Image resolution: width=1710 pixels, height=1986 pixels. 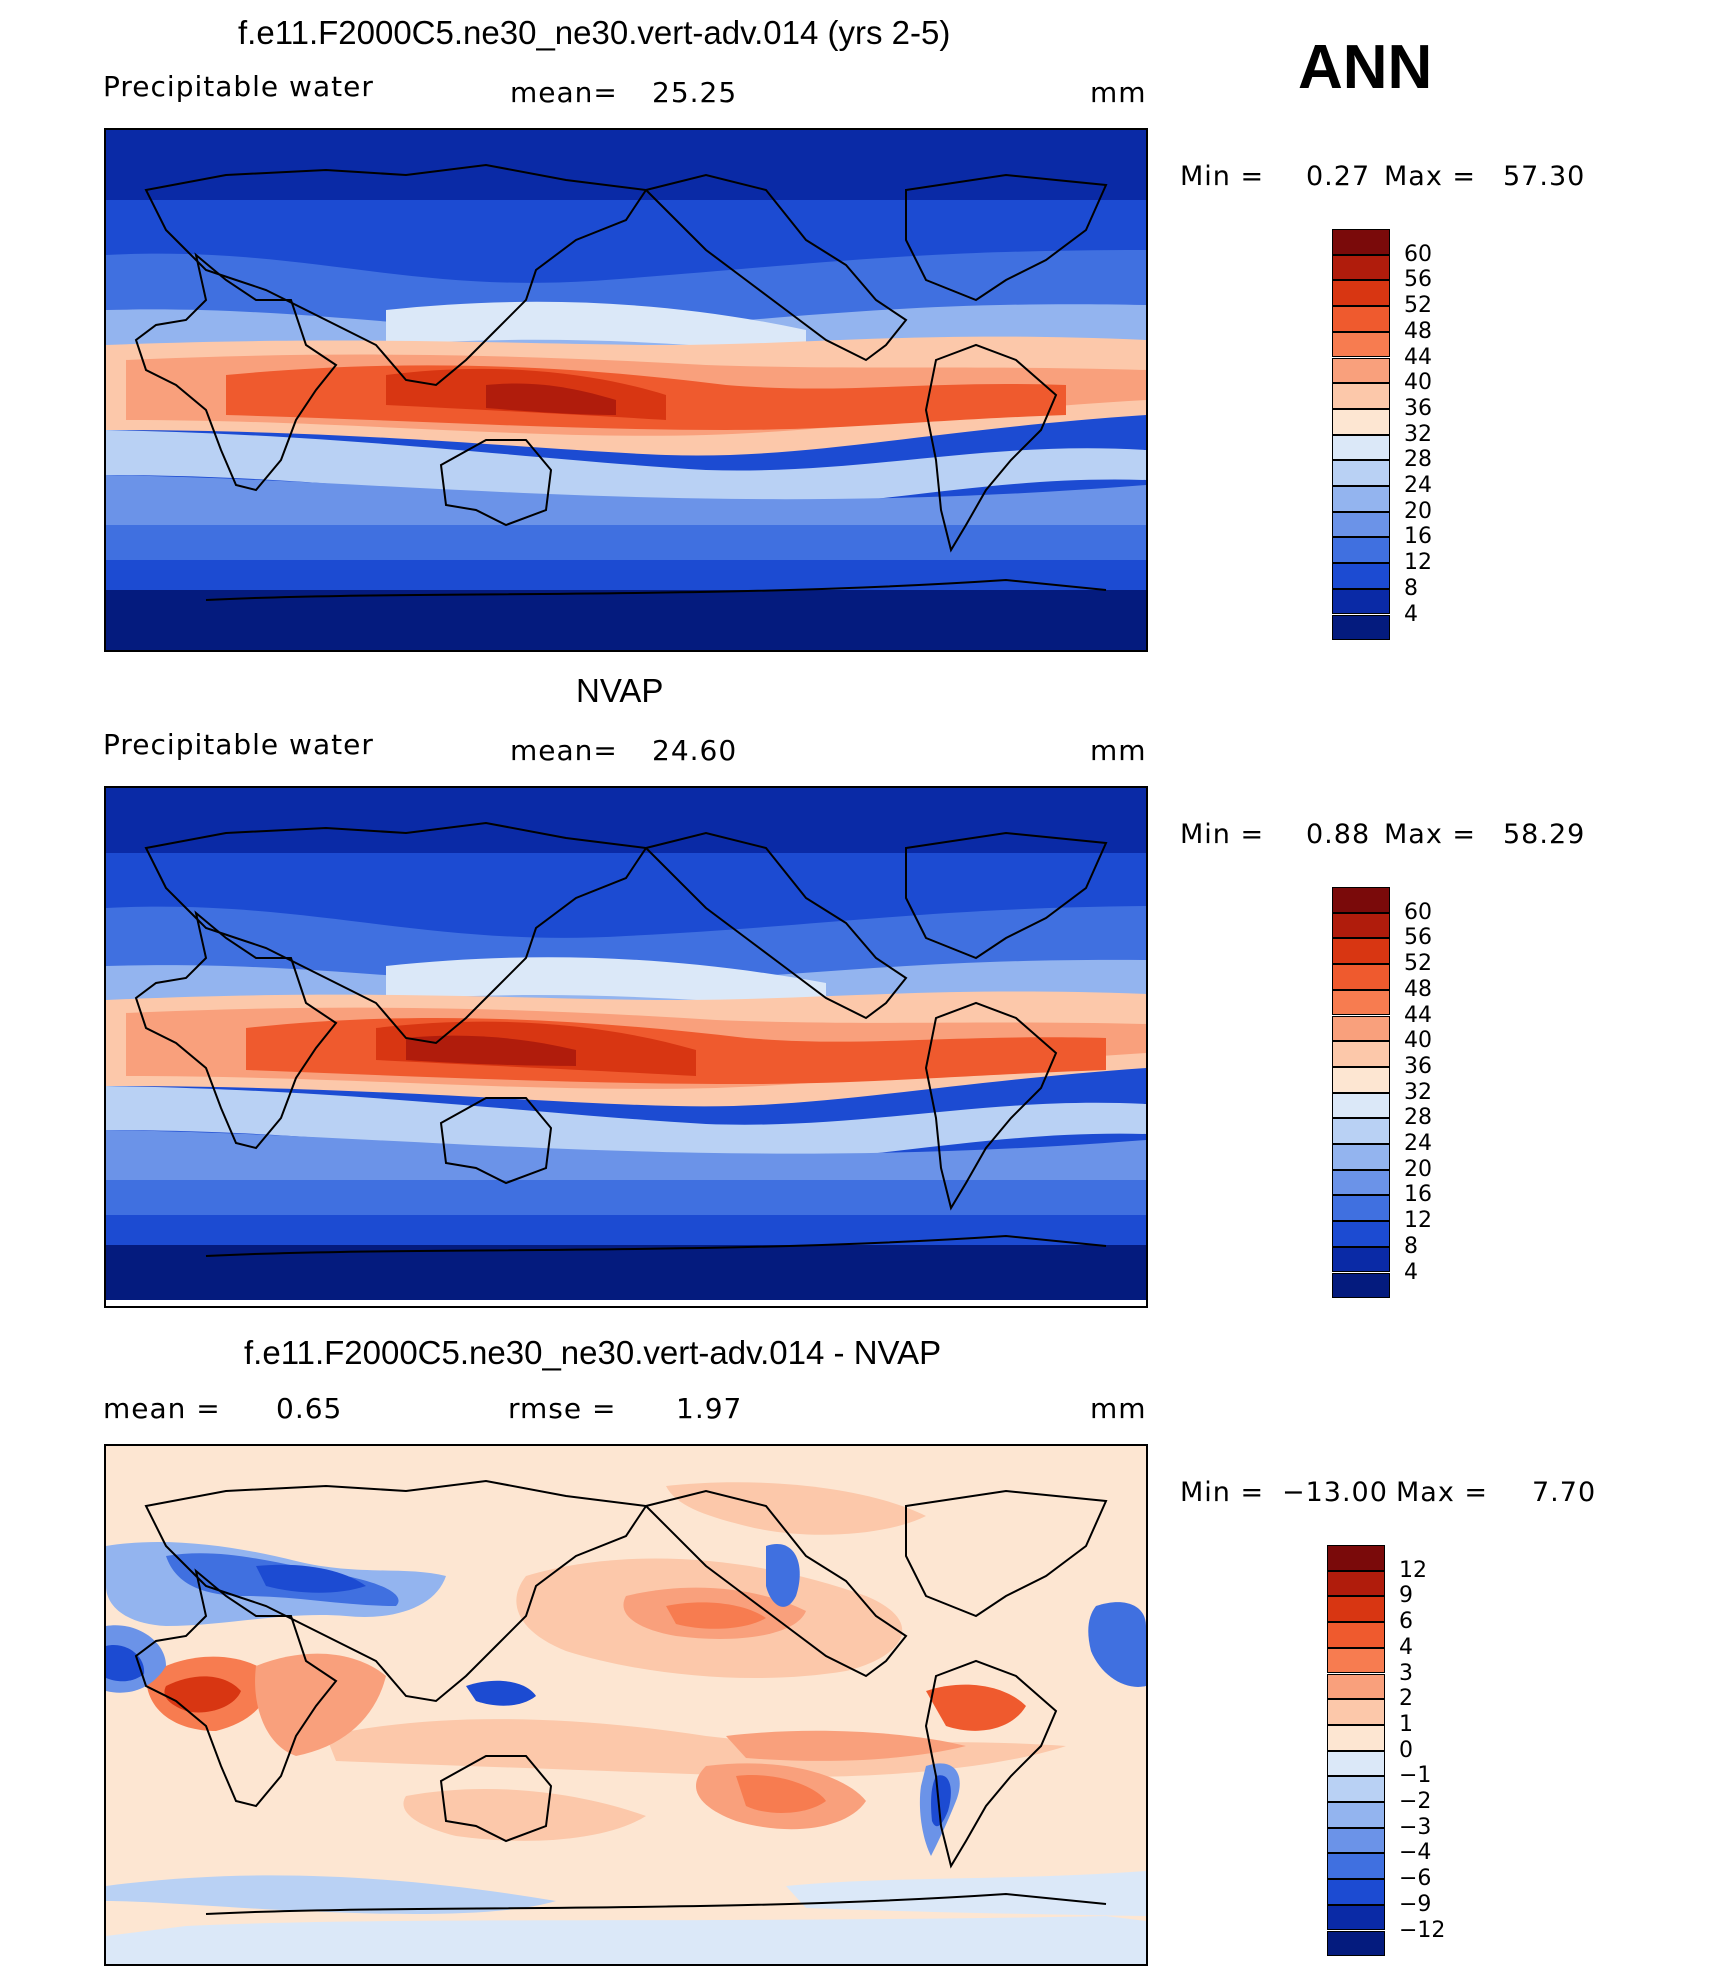 I want to click on colorbar-tick-label: 6, so click(x=1406, y=1622).